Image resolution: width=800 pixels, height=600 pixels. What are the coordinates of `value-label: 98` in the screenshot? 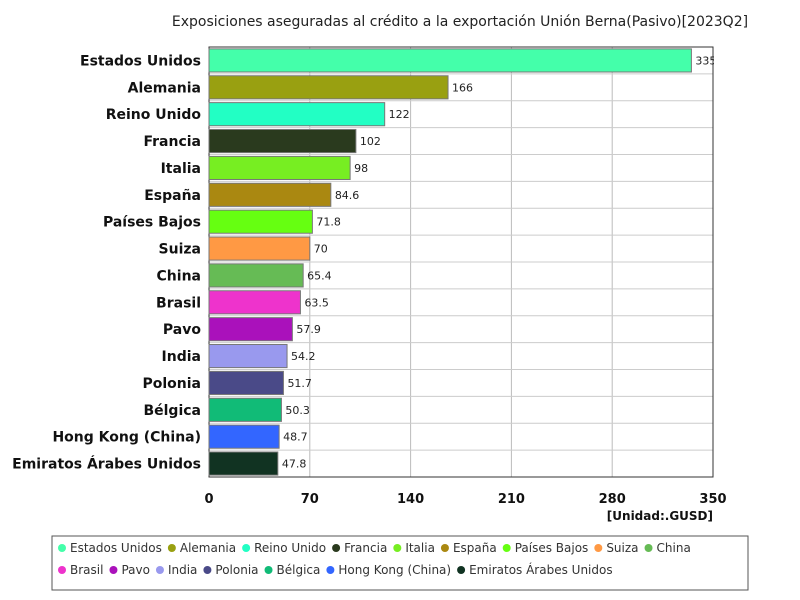 It's located at (361, 168).